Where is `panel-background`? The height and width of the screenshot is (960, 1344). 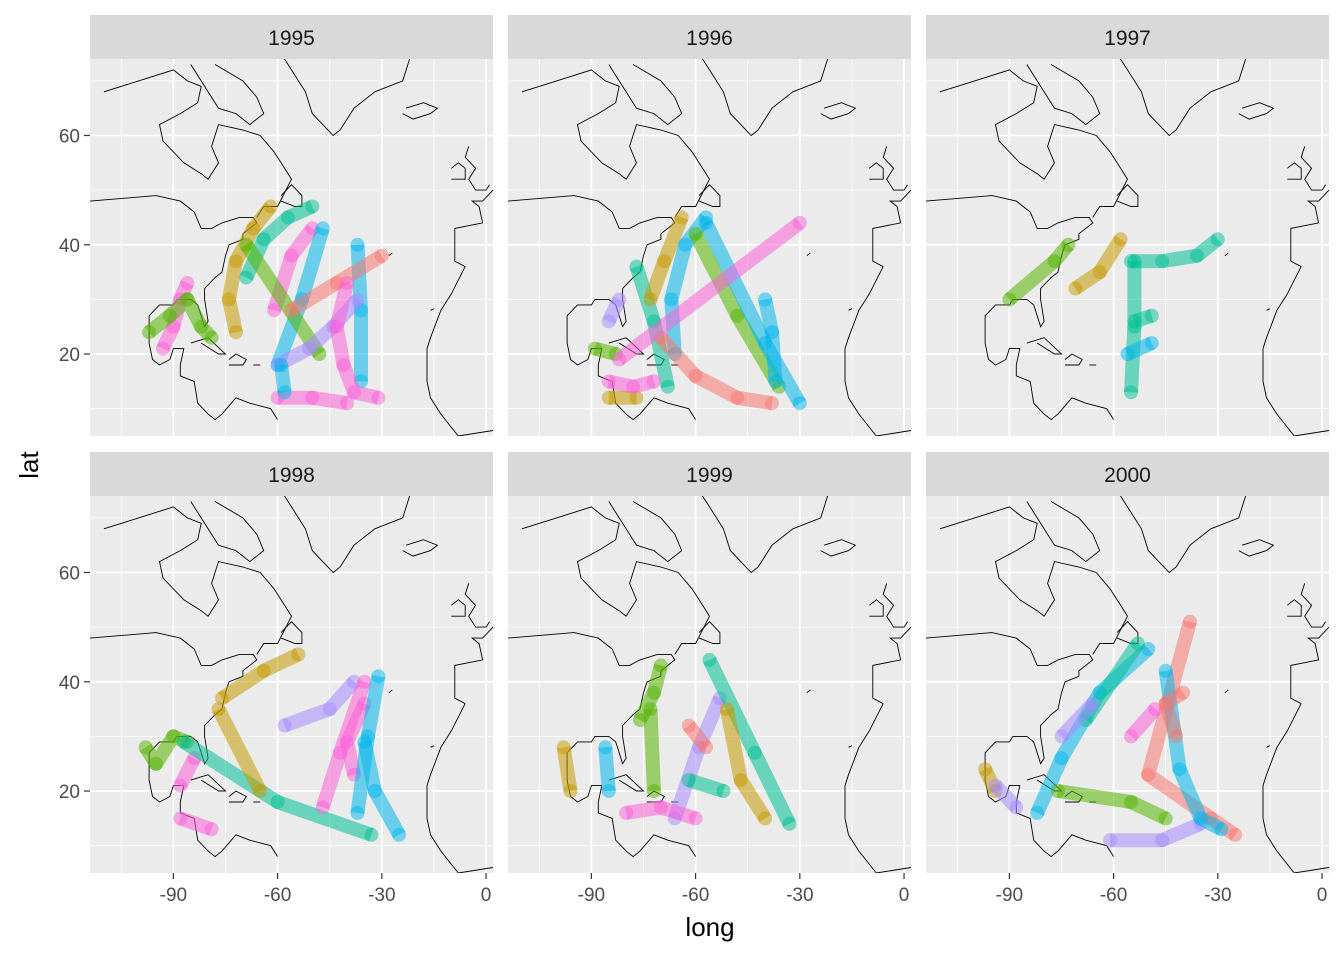 panel-background is located at coordinates (709, 684).